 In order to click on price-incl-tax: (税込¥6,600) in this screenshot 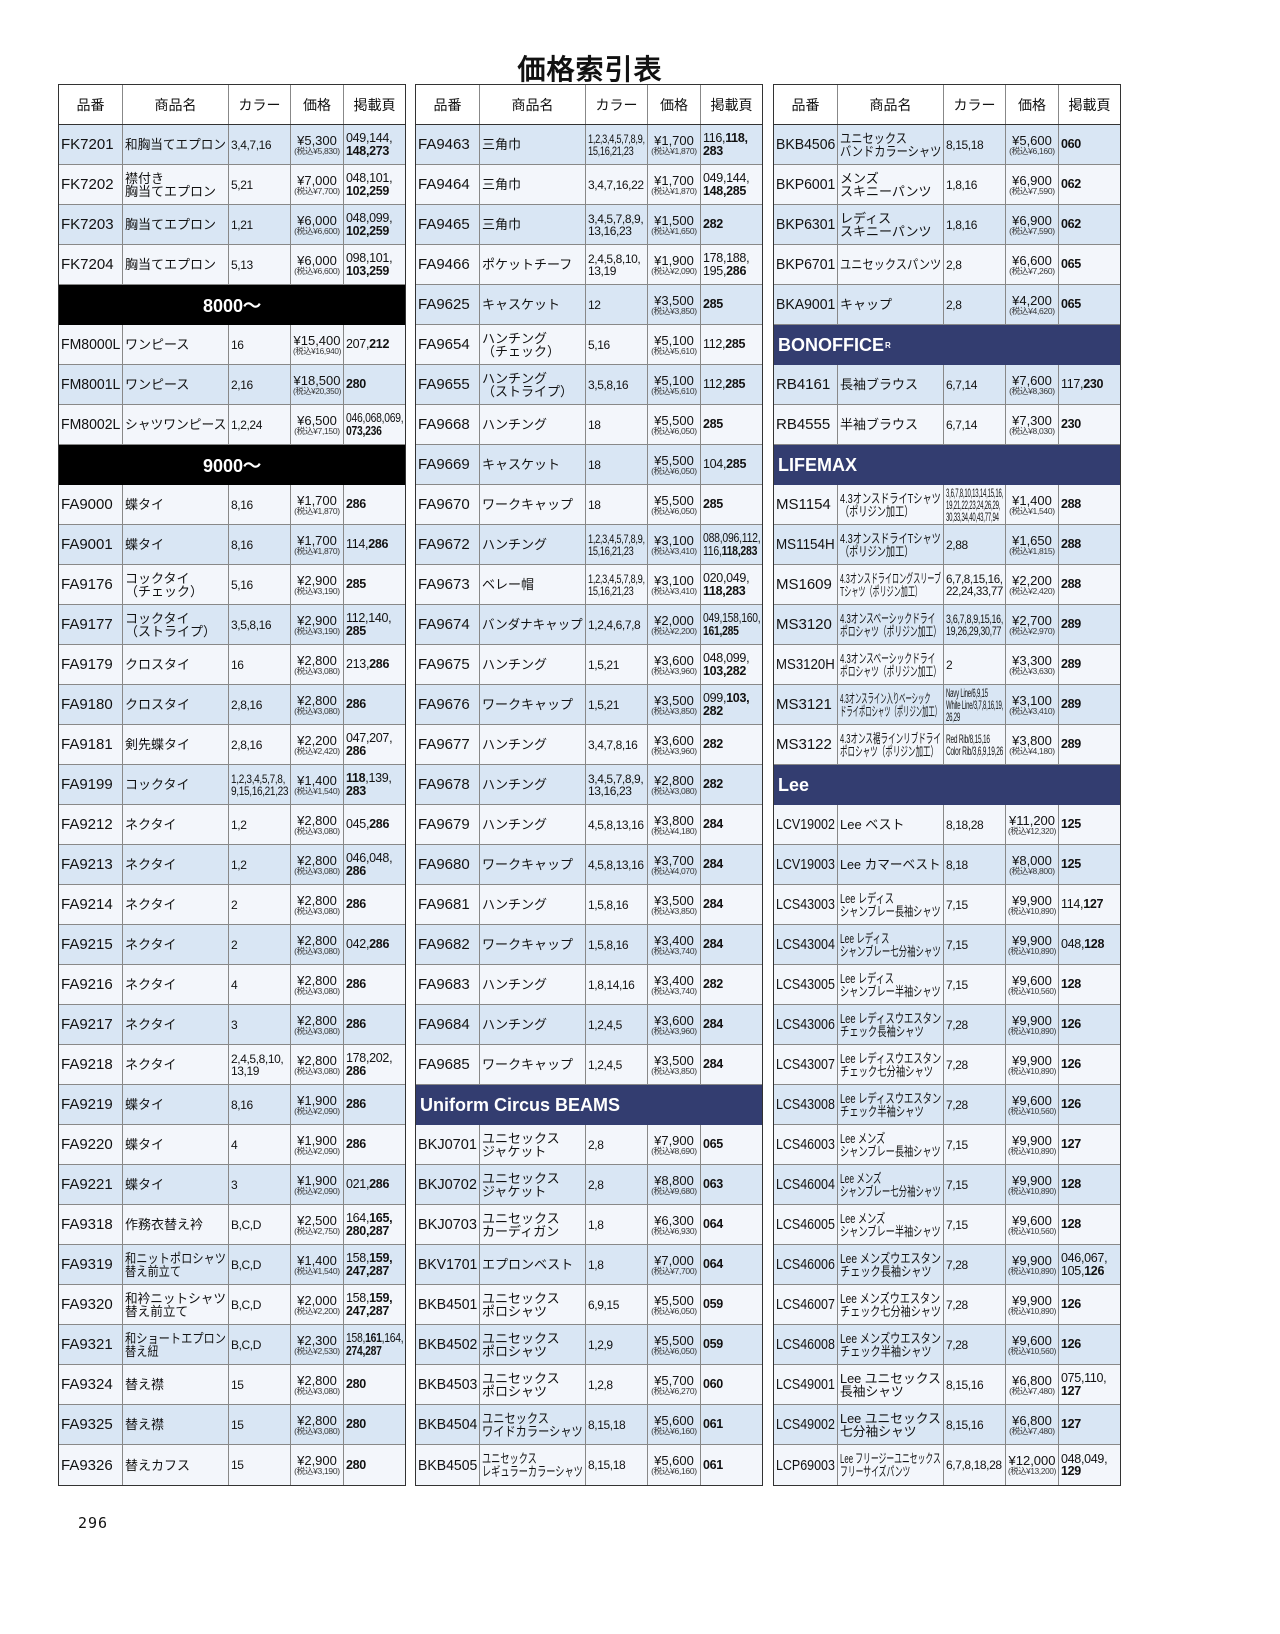, I will do `click(317, 230)`.